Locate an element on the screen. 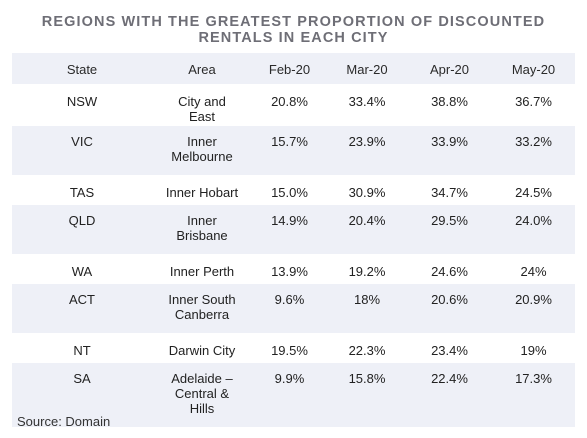 The image size is (587, 438). table-row: NSW City and East 20.8% 33.4% 38.8% 36.7% is located at coordinates (293, 105).